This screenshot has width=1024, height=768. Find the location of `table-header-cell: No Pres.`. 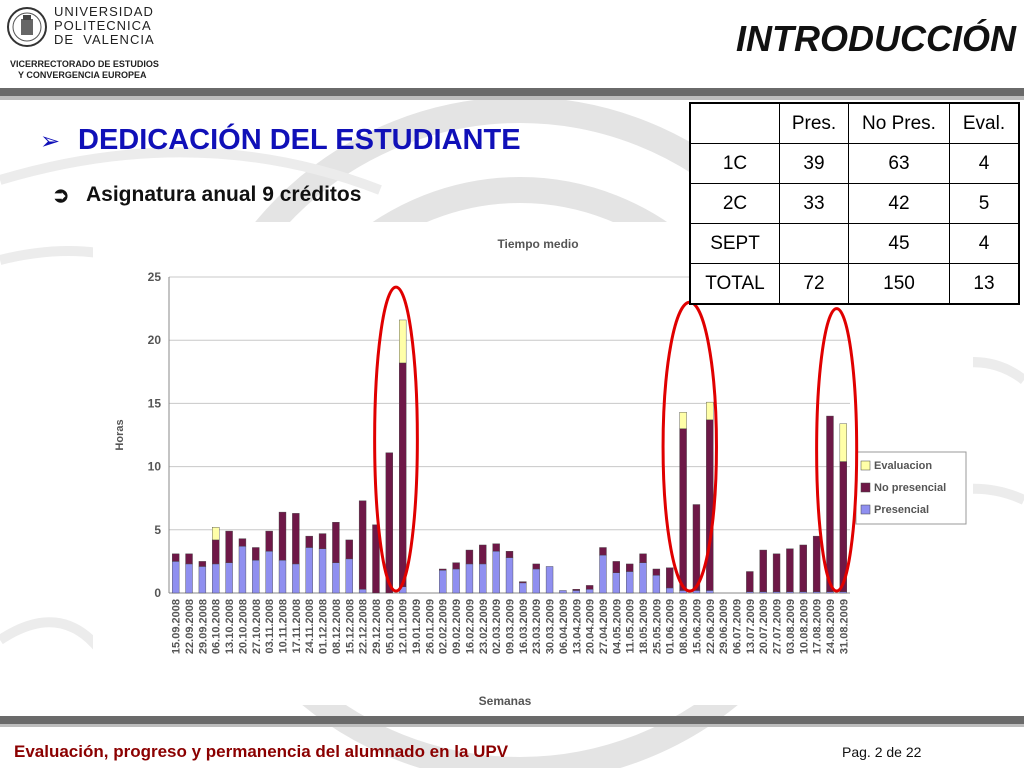

table-header-cell: No Pres. is located at coordinates (899, 123).